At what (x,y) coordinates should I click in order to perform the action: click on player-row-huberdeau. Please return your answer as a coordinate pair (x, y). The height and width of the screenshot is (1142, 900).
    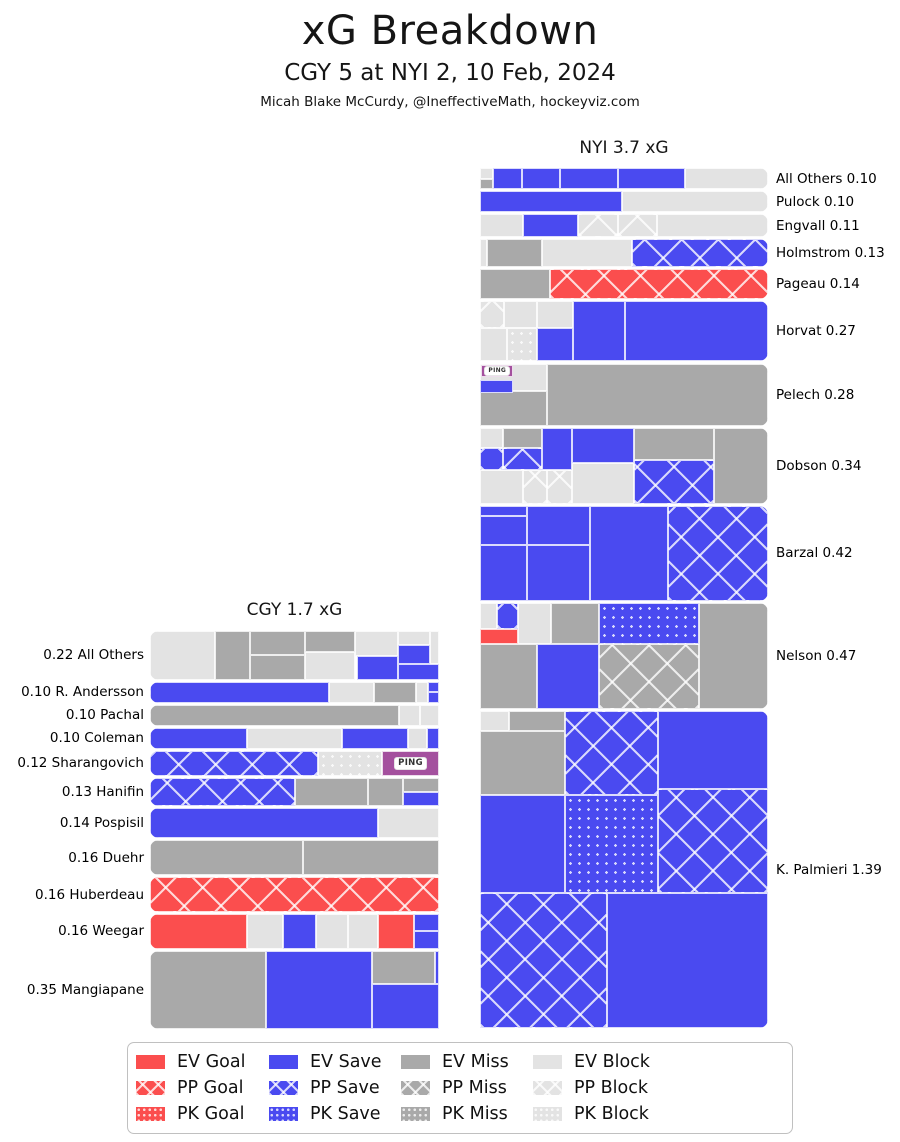
    Looking at the image, I should click on (294, 894).